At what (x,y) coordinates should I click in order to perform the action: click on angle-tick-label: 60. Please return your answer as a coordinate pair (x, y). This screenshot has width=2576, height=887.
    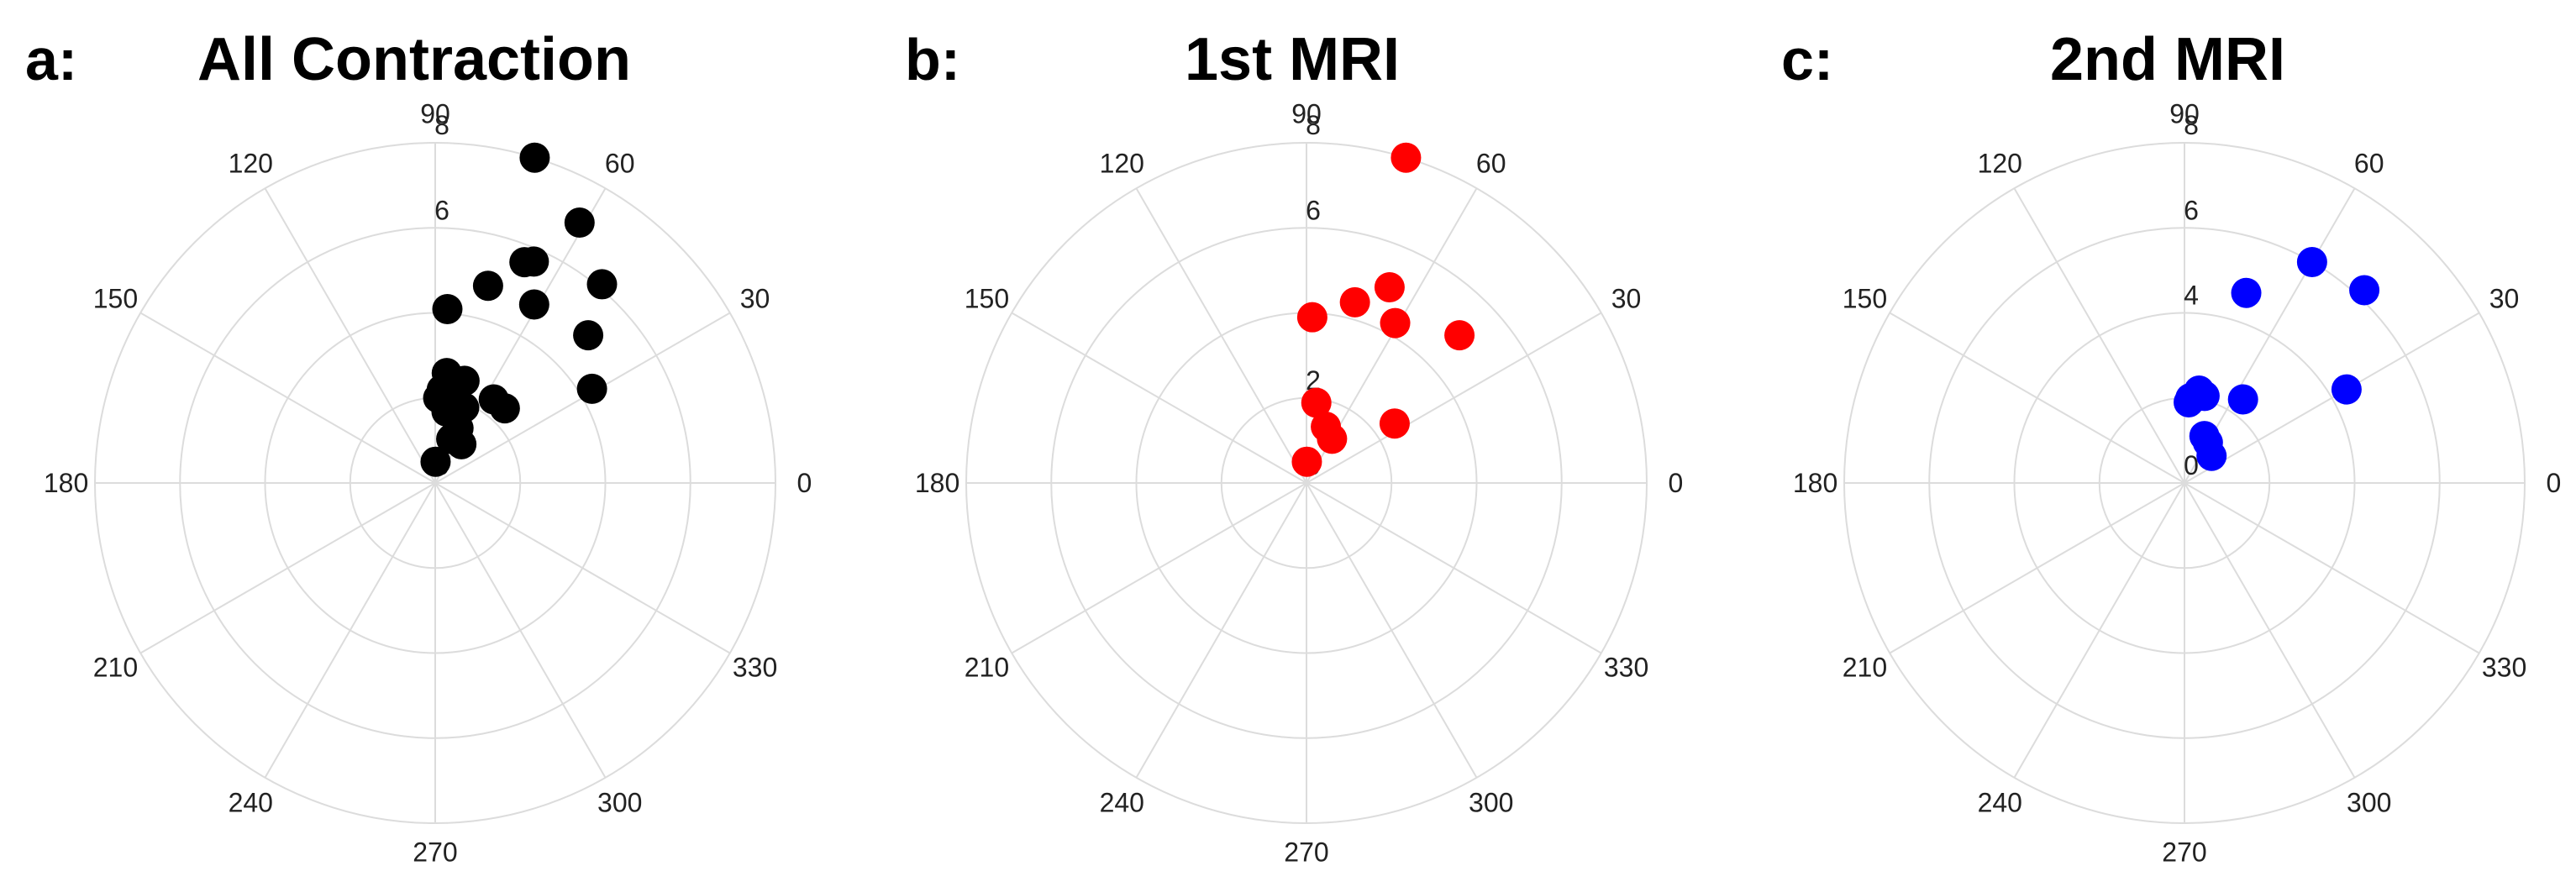
    Looking at the image, I should click on (1491, 163).